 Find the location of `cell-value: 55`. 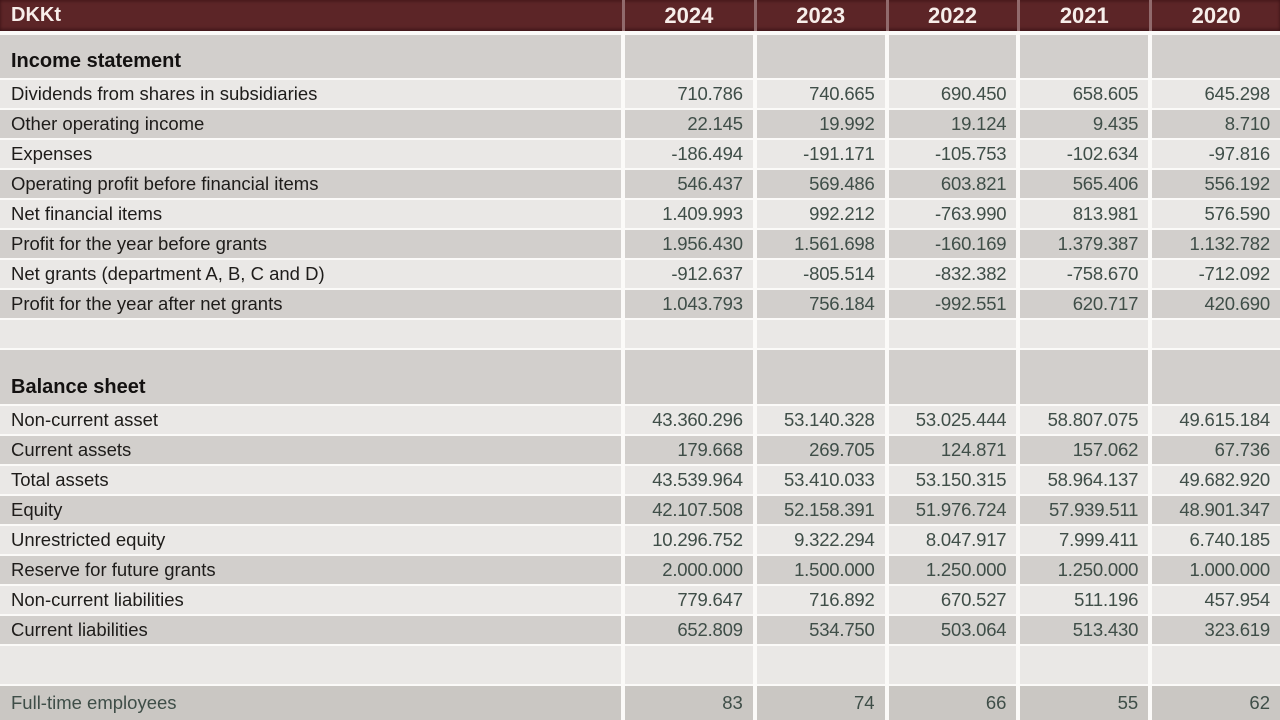

cell-value: 55 is located at coordinates (1084, 703).